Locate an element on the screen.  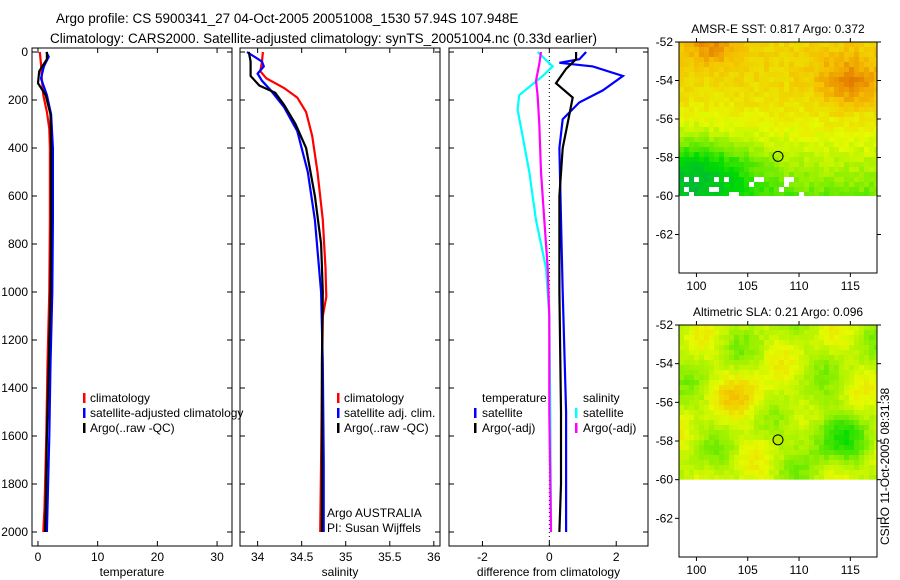
x-tick-label: 20 is located at coordinates (158, 557).